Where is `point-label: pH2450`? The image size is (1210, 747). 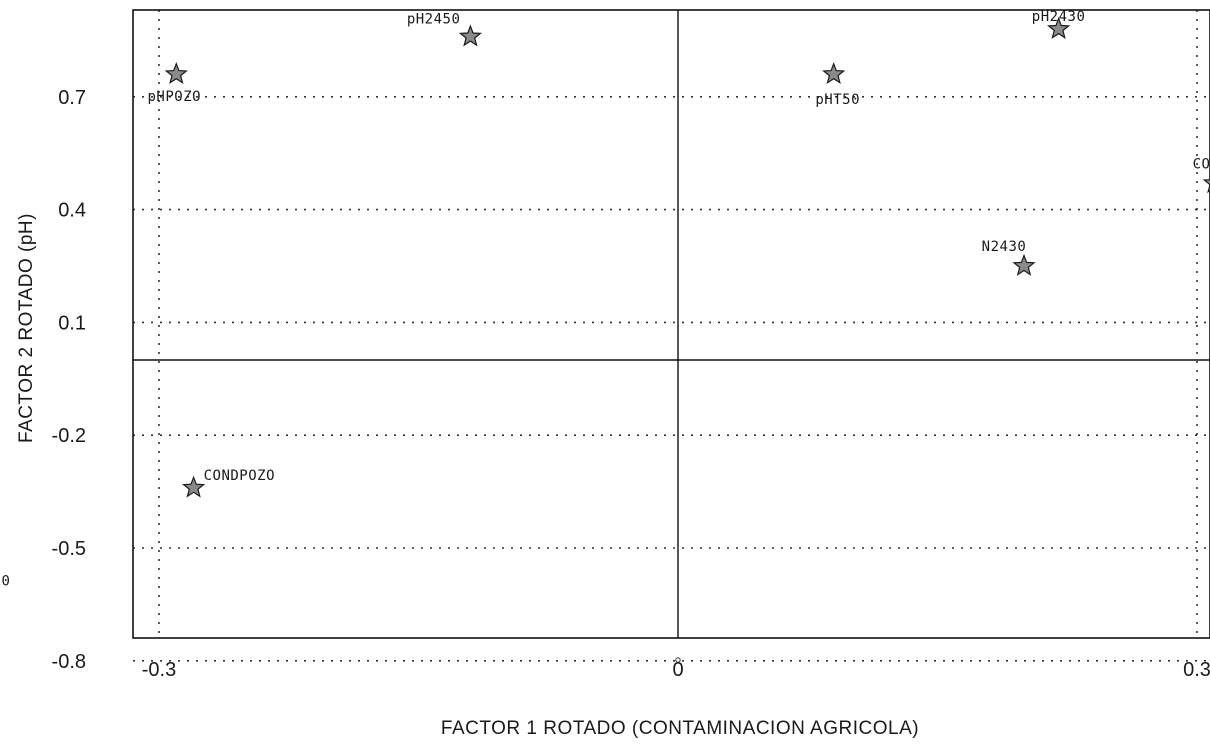 point-label: pH2450 is located at coordinates (434, 20).